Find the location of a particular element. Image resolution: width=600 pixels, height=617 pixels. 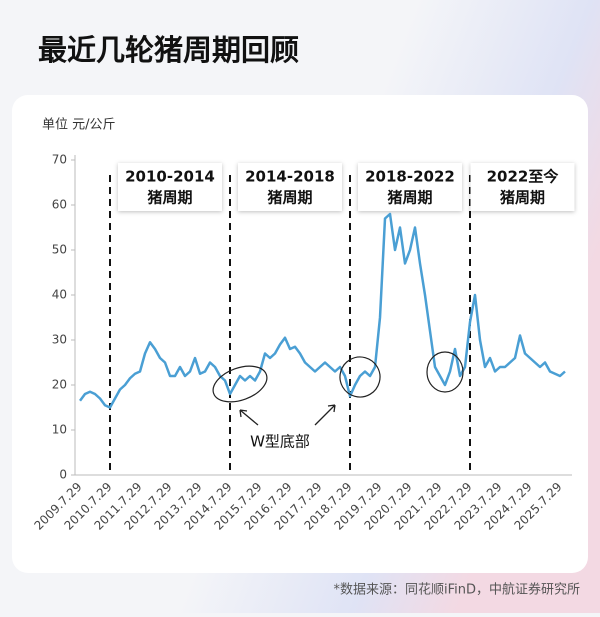

y-tick-label: 30 is located at coordinates (59, 340).